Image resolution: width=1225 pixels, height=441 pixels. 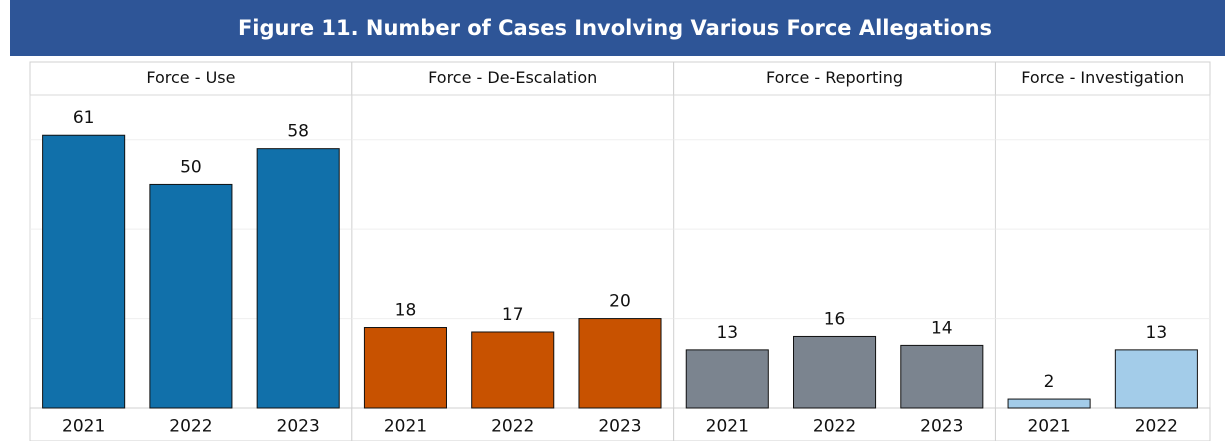 What do you see at coordinates (84, 118) in the screenshot?
I see `data-label: 61` at bounding box center [84, 118].